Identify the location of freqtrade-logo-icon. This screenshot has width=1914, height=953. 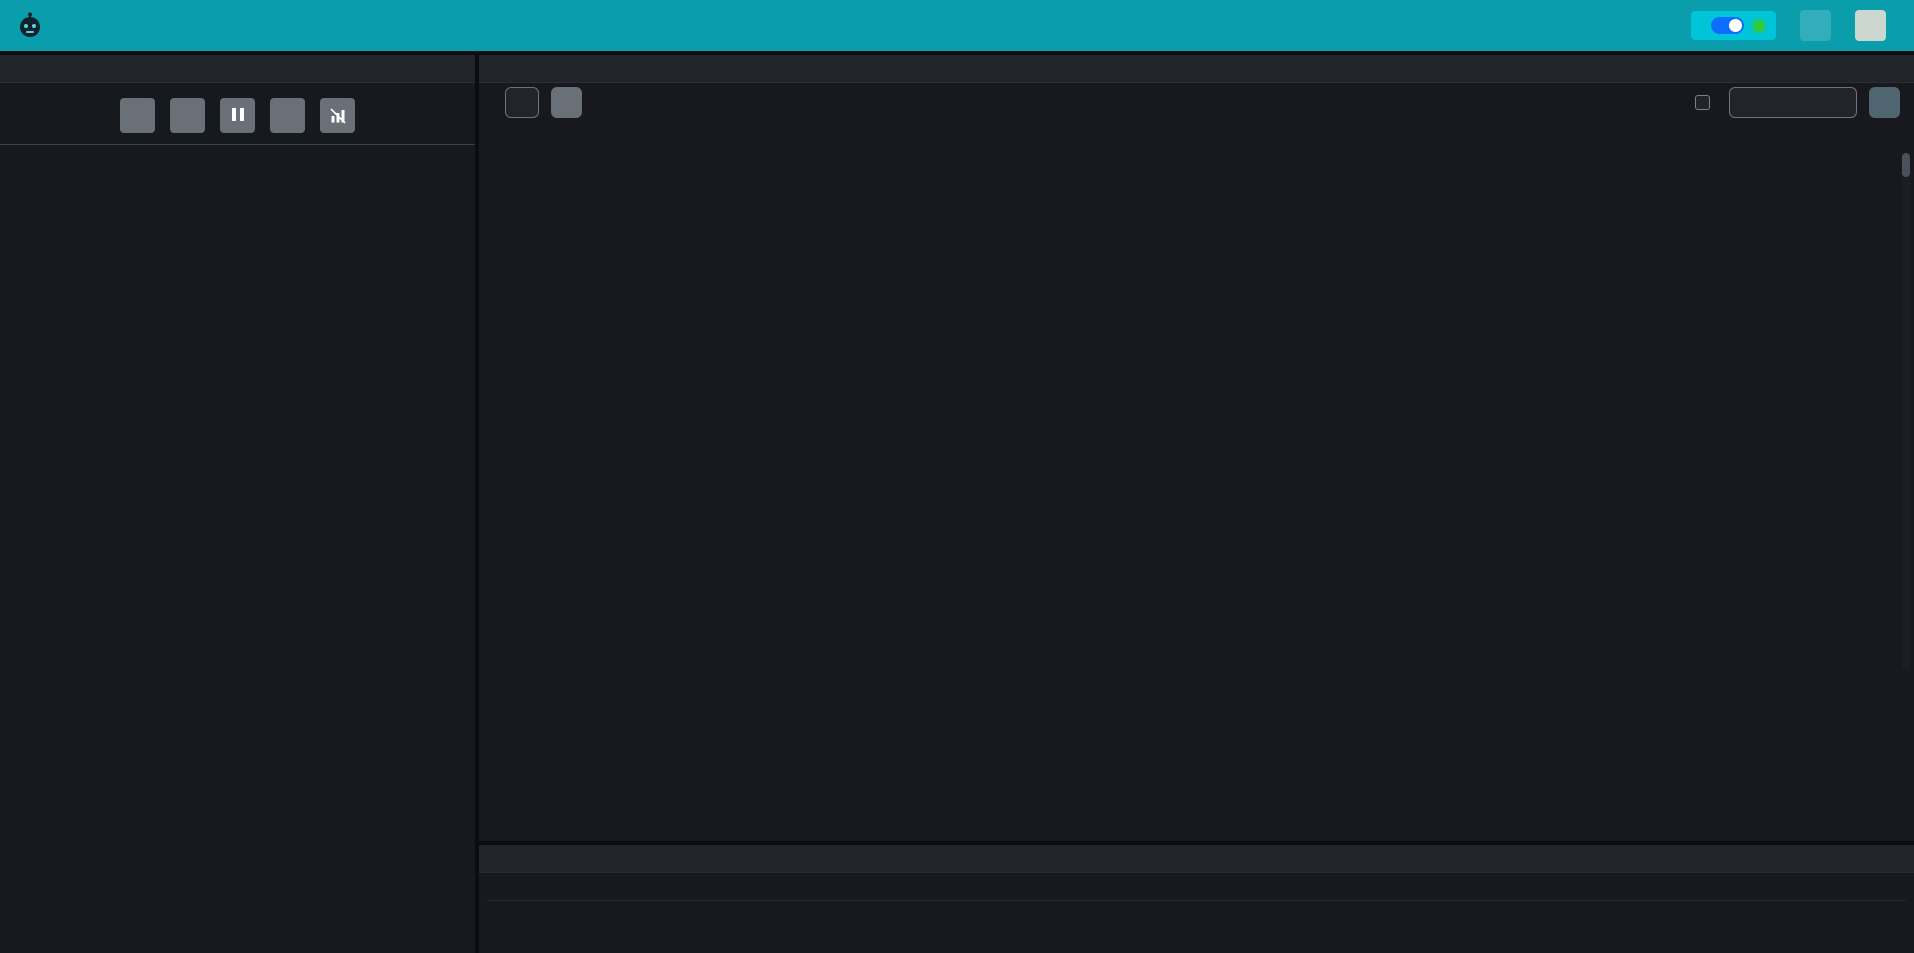
(30, 26).